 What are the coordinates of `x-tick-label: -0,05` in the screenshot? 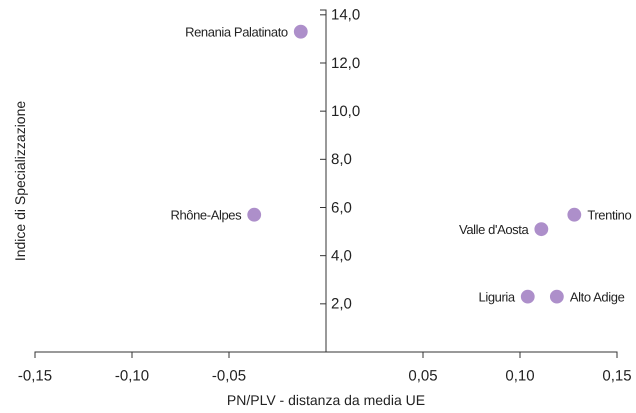 It's located at (229, 376).